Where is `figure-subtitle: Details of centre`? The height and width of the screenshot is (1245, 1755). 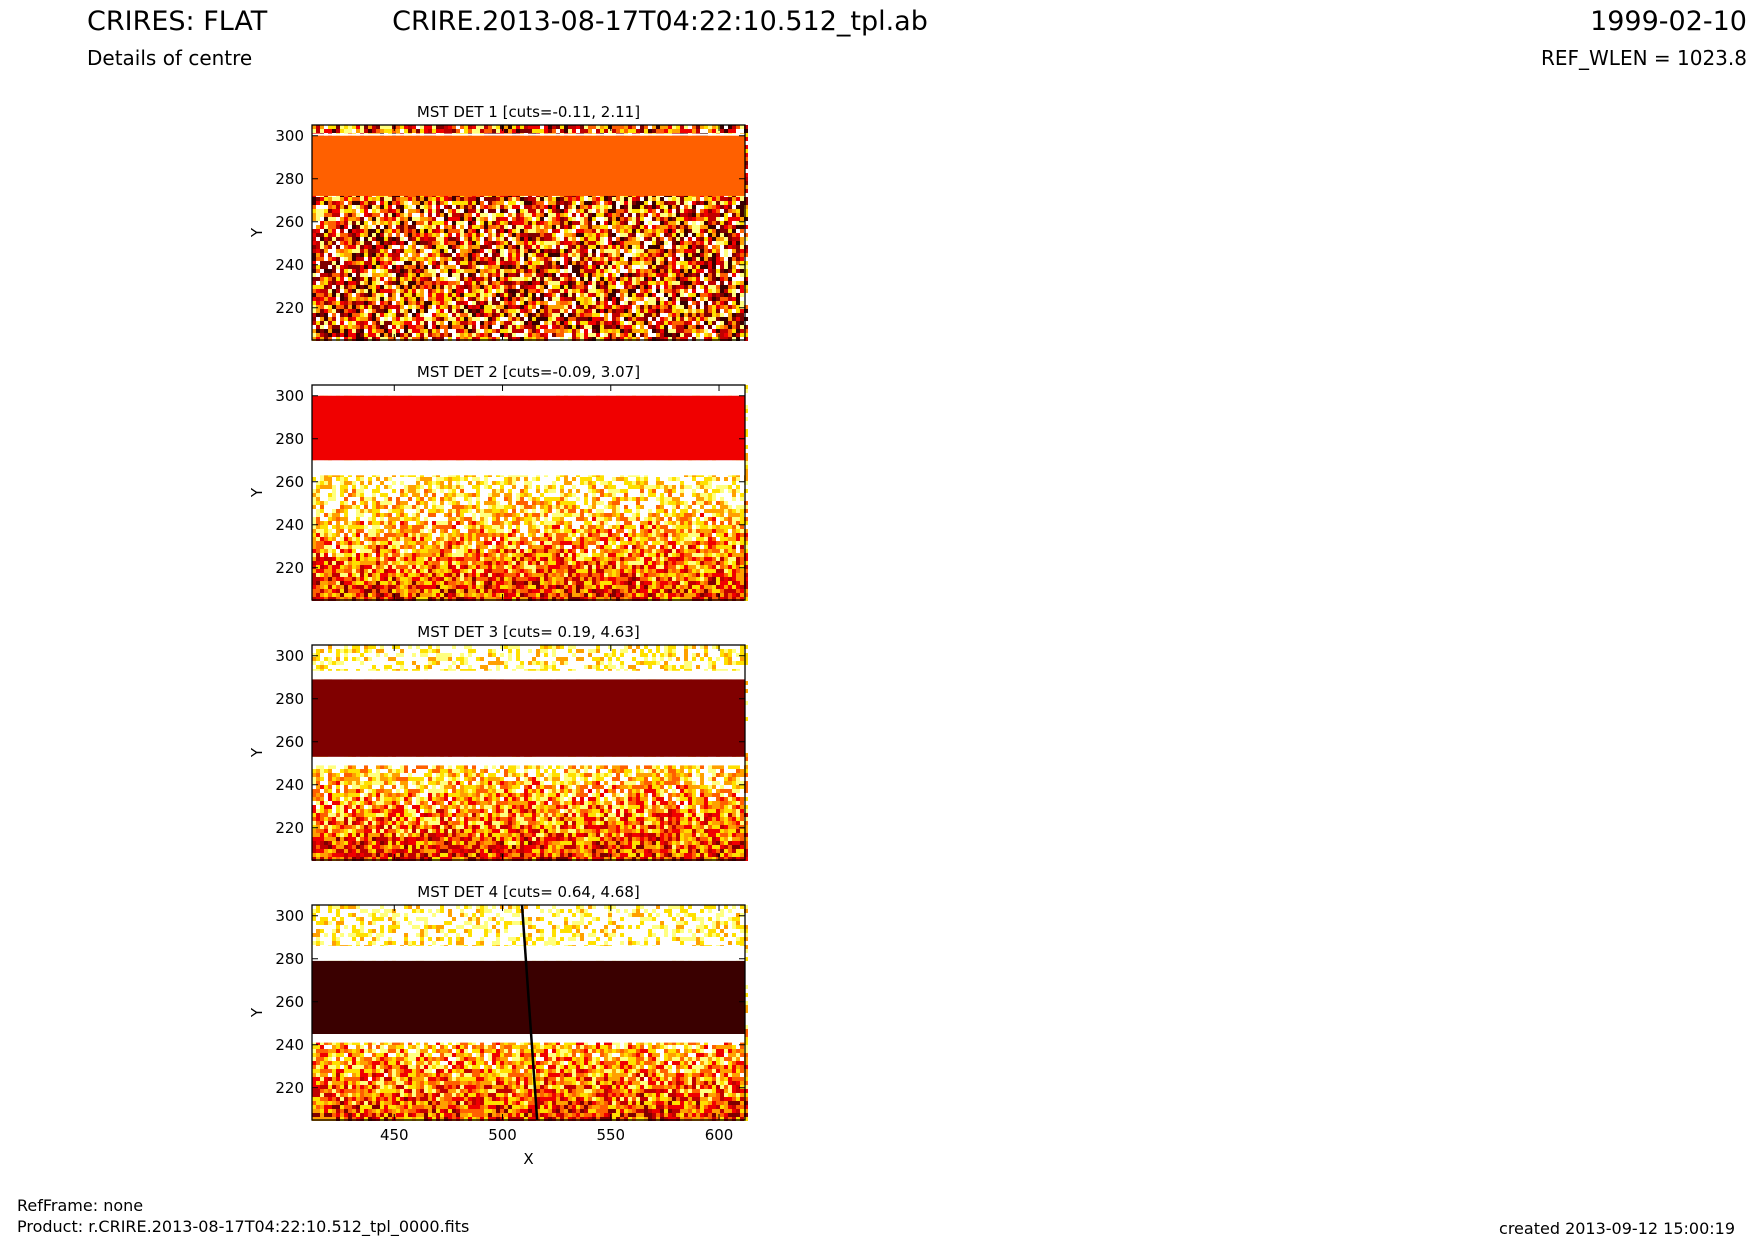 figure-subtitle: Details of centre is located at coordinates (170, 58).